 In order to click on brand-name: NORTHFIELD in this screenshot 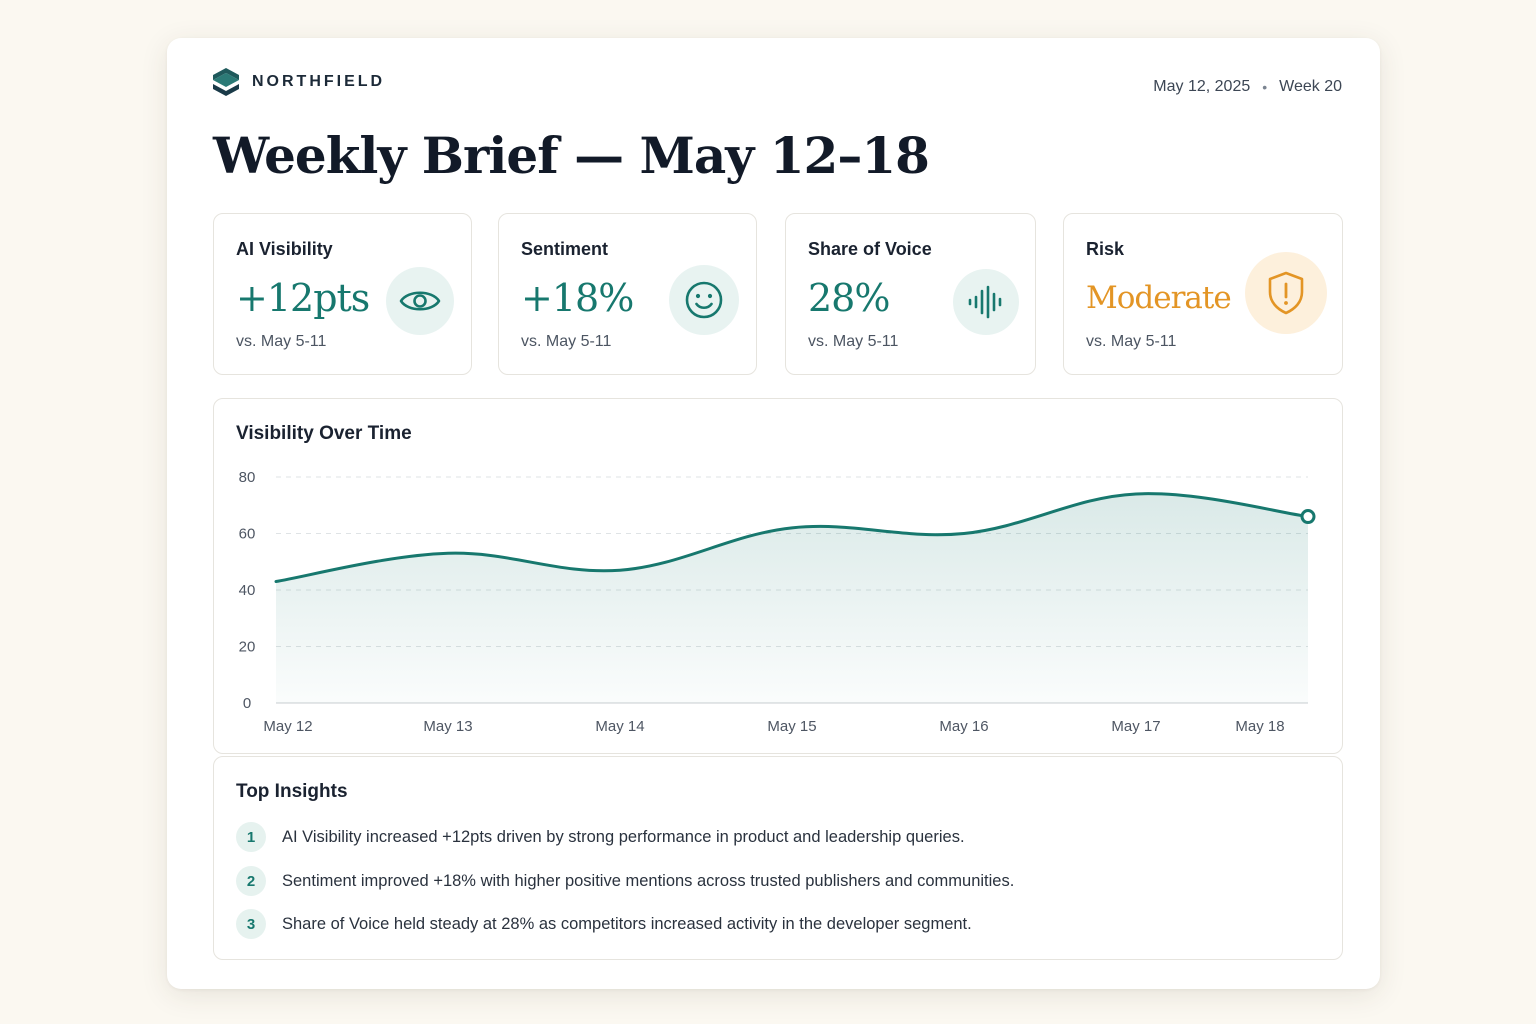, I will do `click(319, 81)`.